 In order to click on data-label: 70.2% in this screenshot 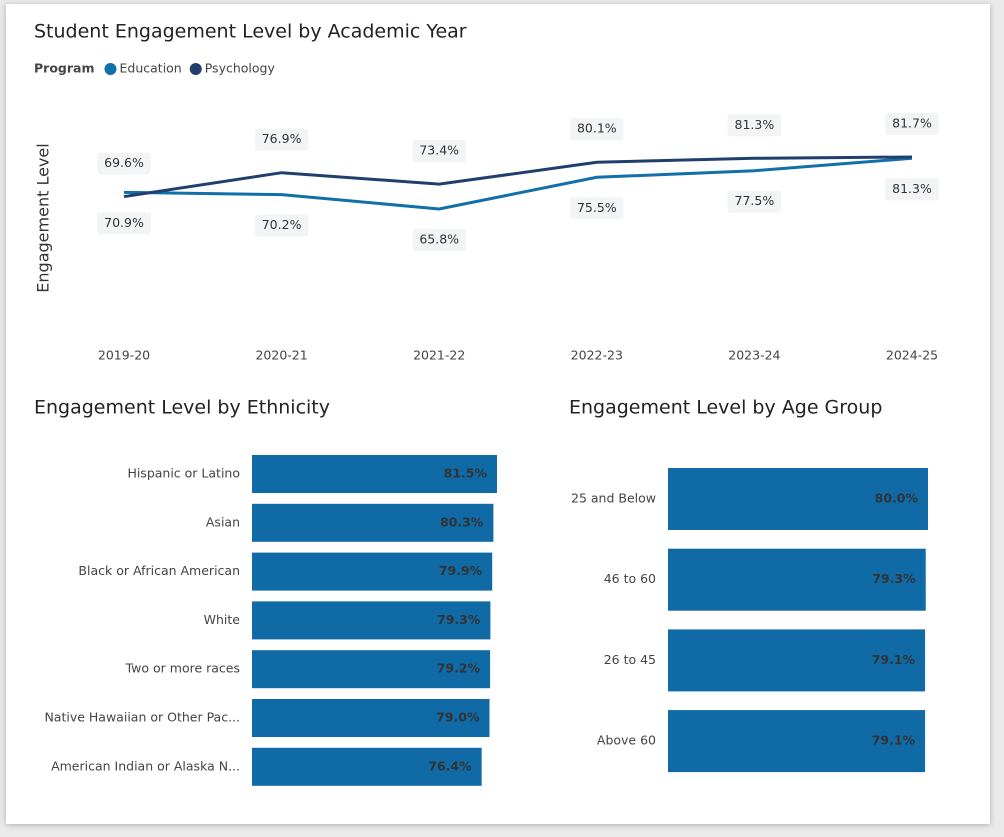, I will do `click(282, 224)`.